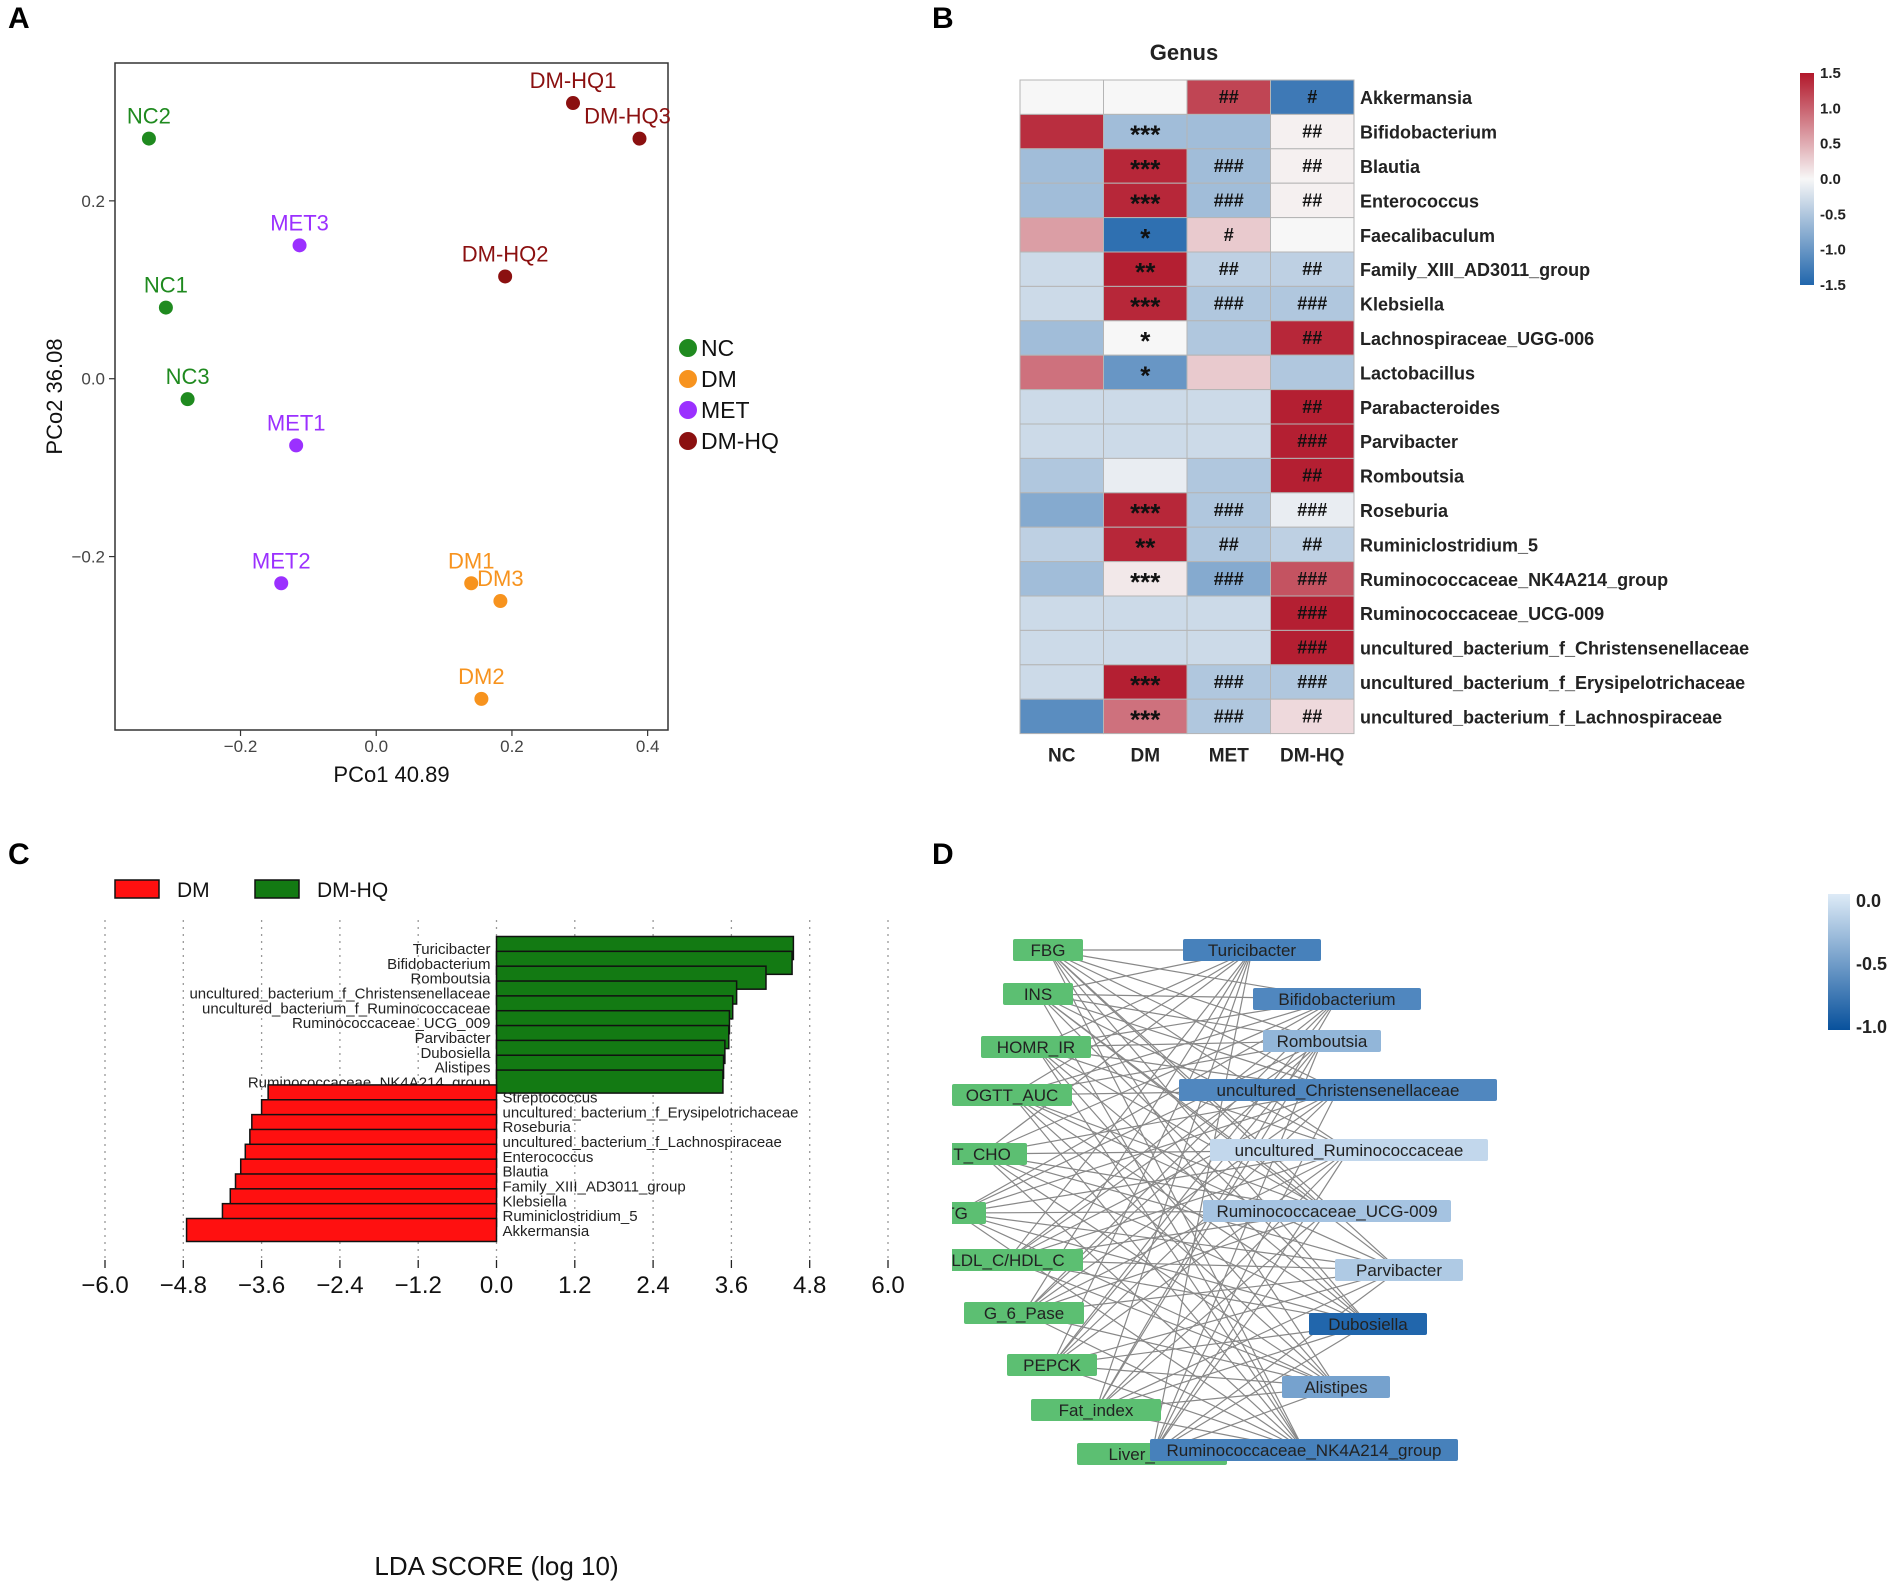 This screenshot has height=1587, width=1904. Describe the element at coordinates (391, 396) in the screenshot. I see `plot-frame` at that location.